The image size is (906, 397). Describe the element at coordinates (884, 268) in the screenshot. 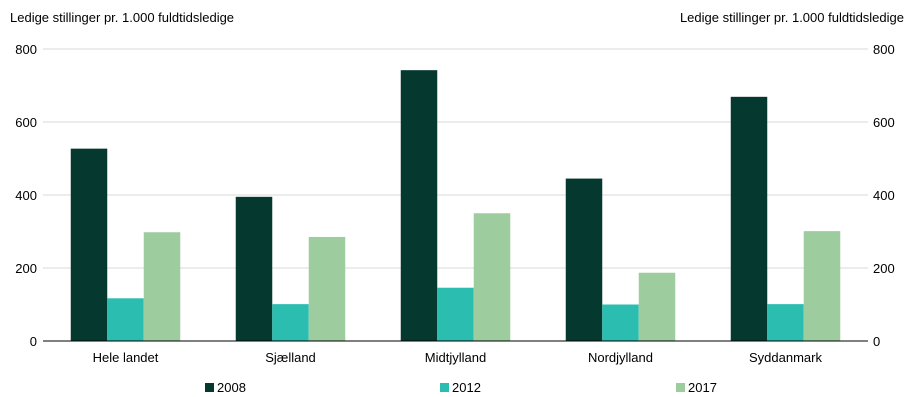

I see `y-tick-label-right: 200` at that location.